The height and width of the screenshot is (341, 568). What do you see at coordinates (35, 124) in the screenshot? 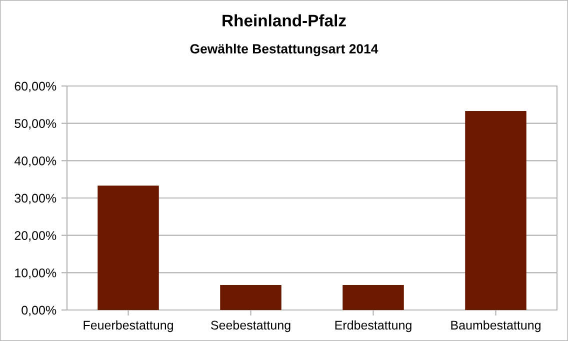
I see `y-tick-label: 50,00%` at bounding box center [35, 124].